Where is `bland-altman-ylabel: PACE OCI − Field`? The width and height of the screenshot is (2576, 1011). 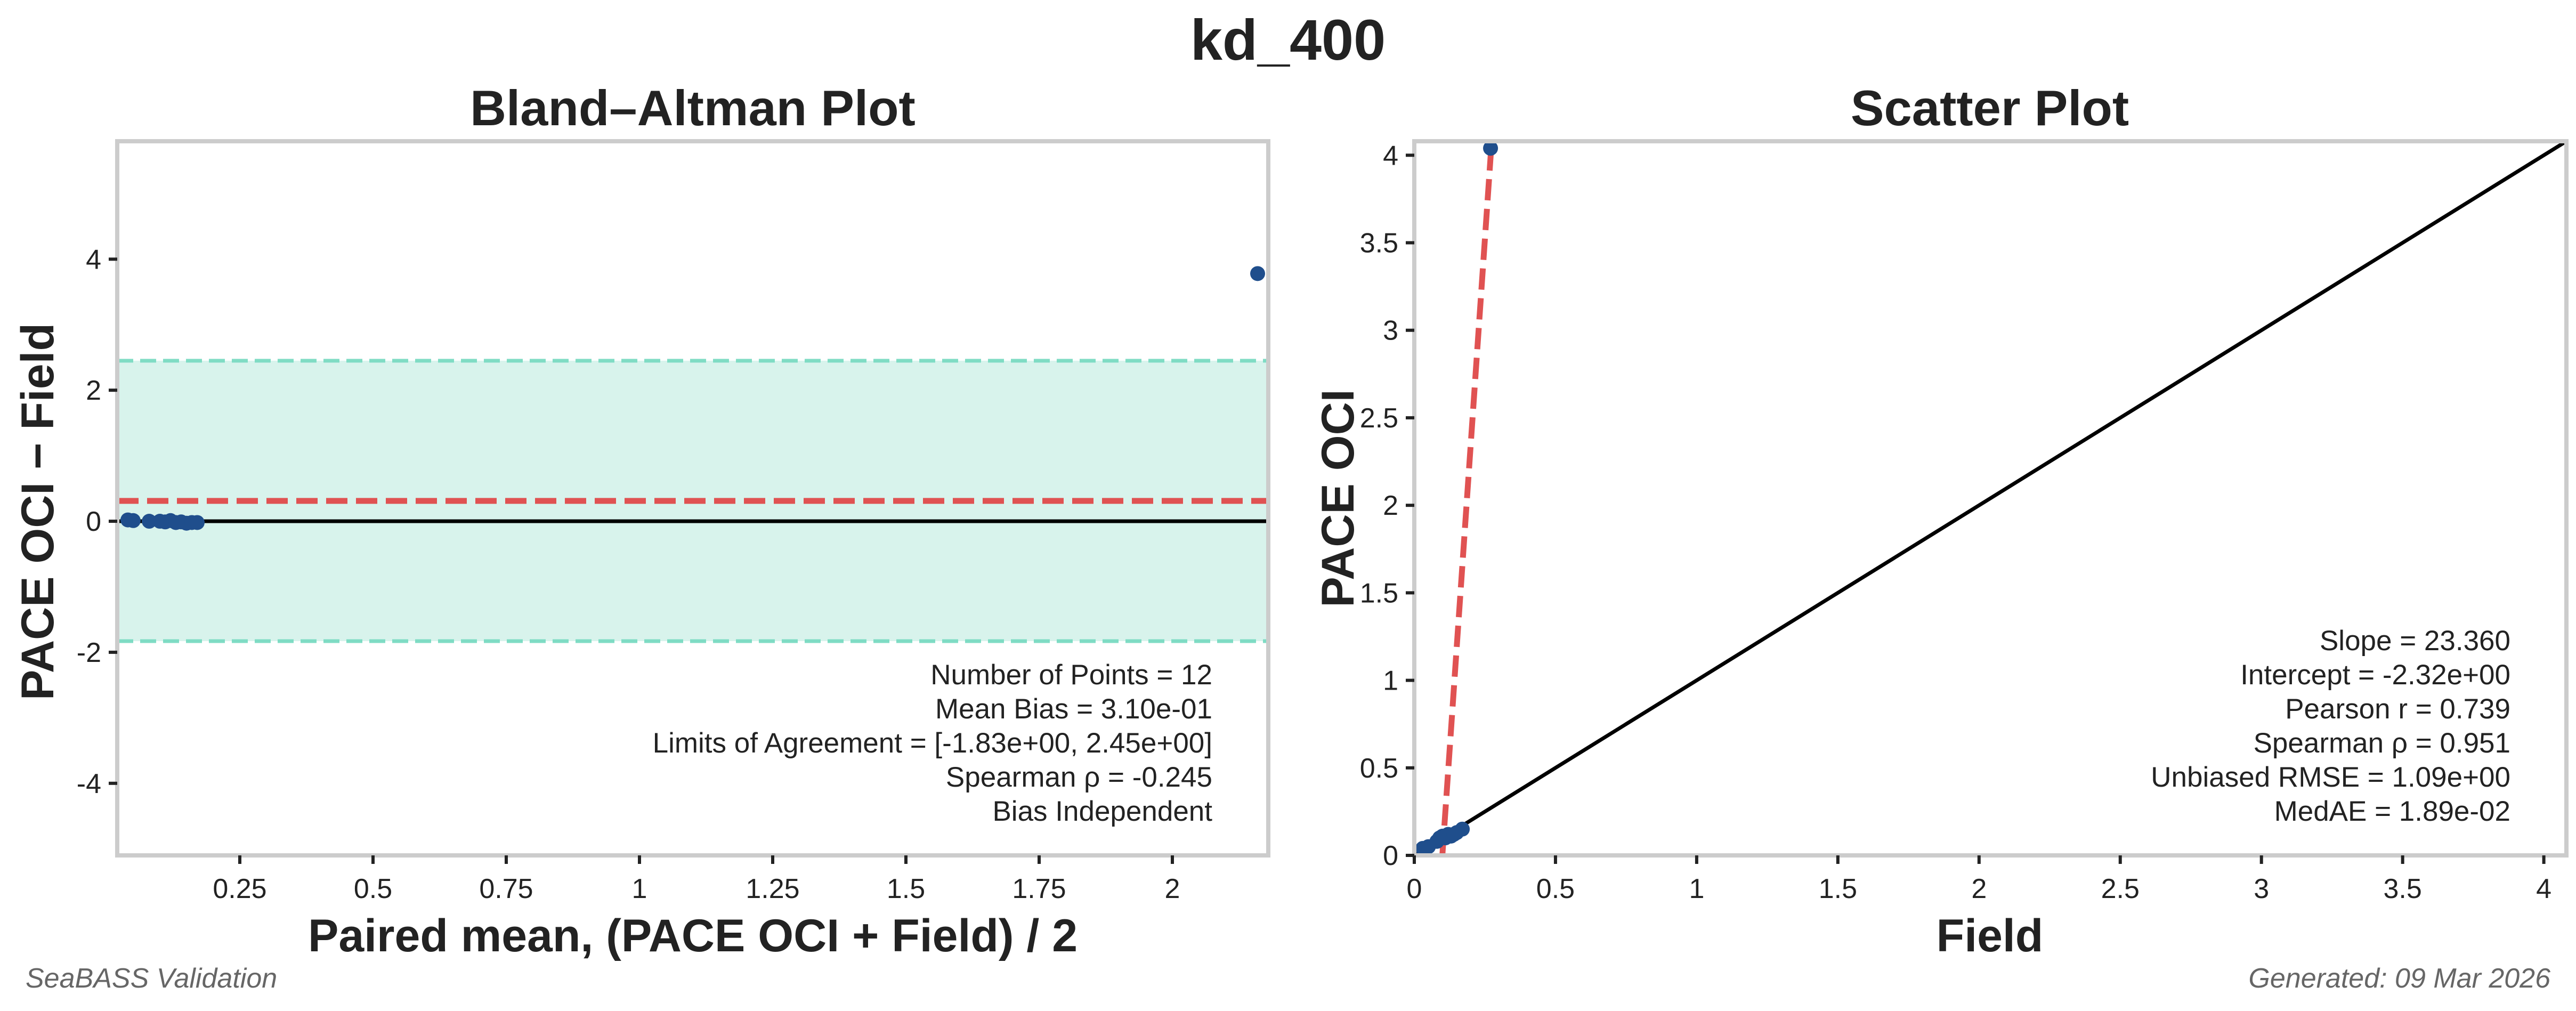 bland-altman-ylabel: PACE OCI − Field is located at coordinates (37, 511).